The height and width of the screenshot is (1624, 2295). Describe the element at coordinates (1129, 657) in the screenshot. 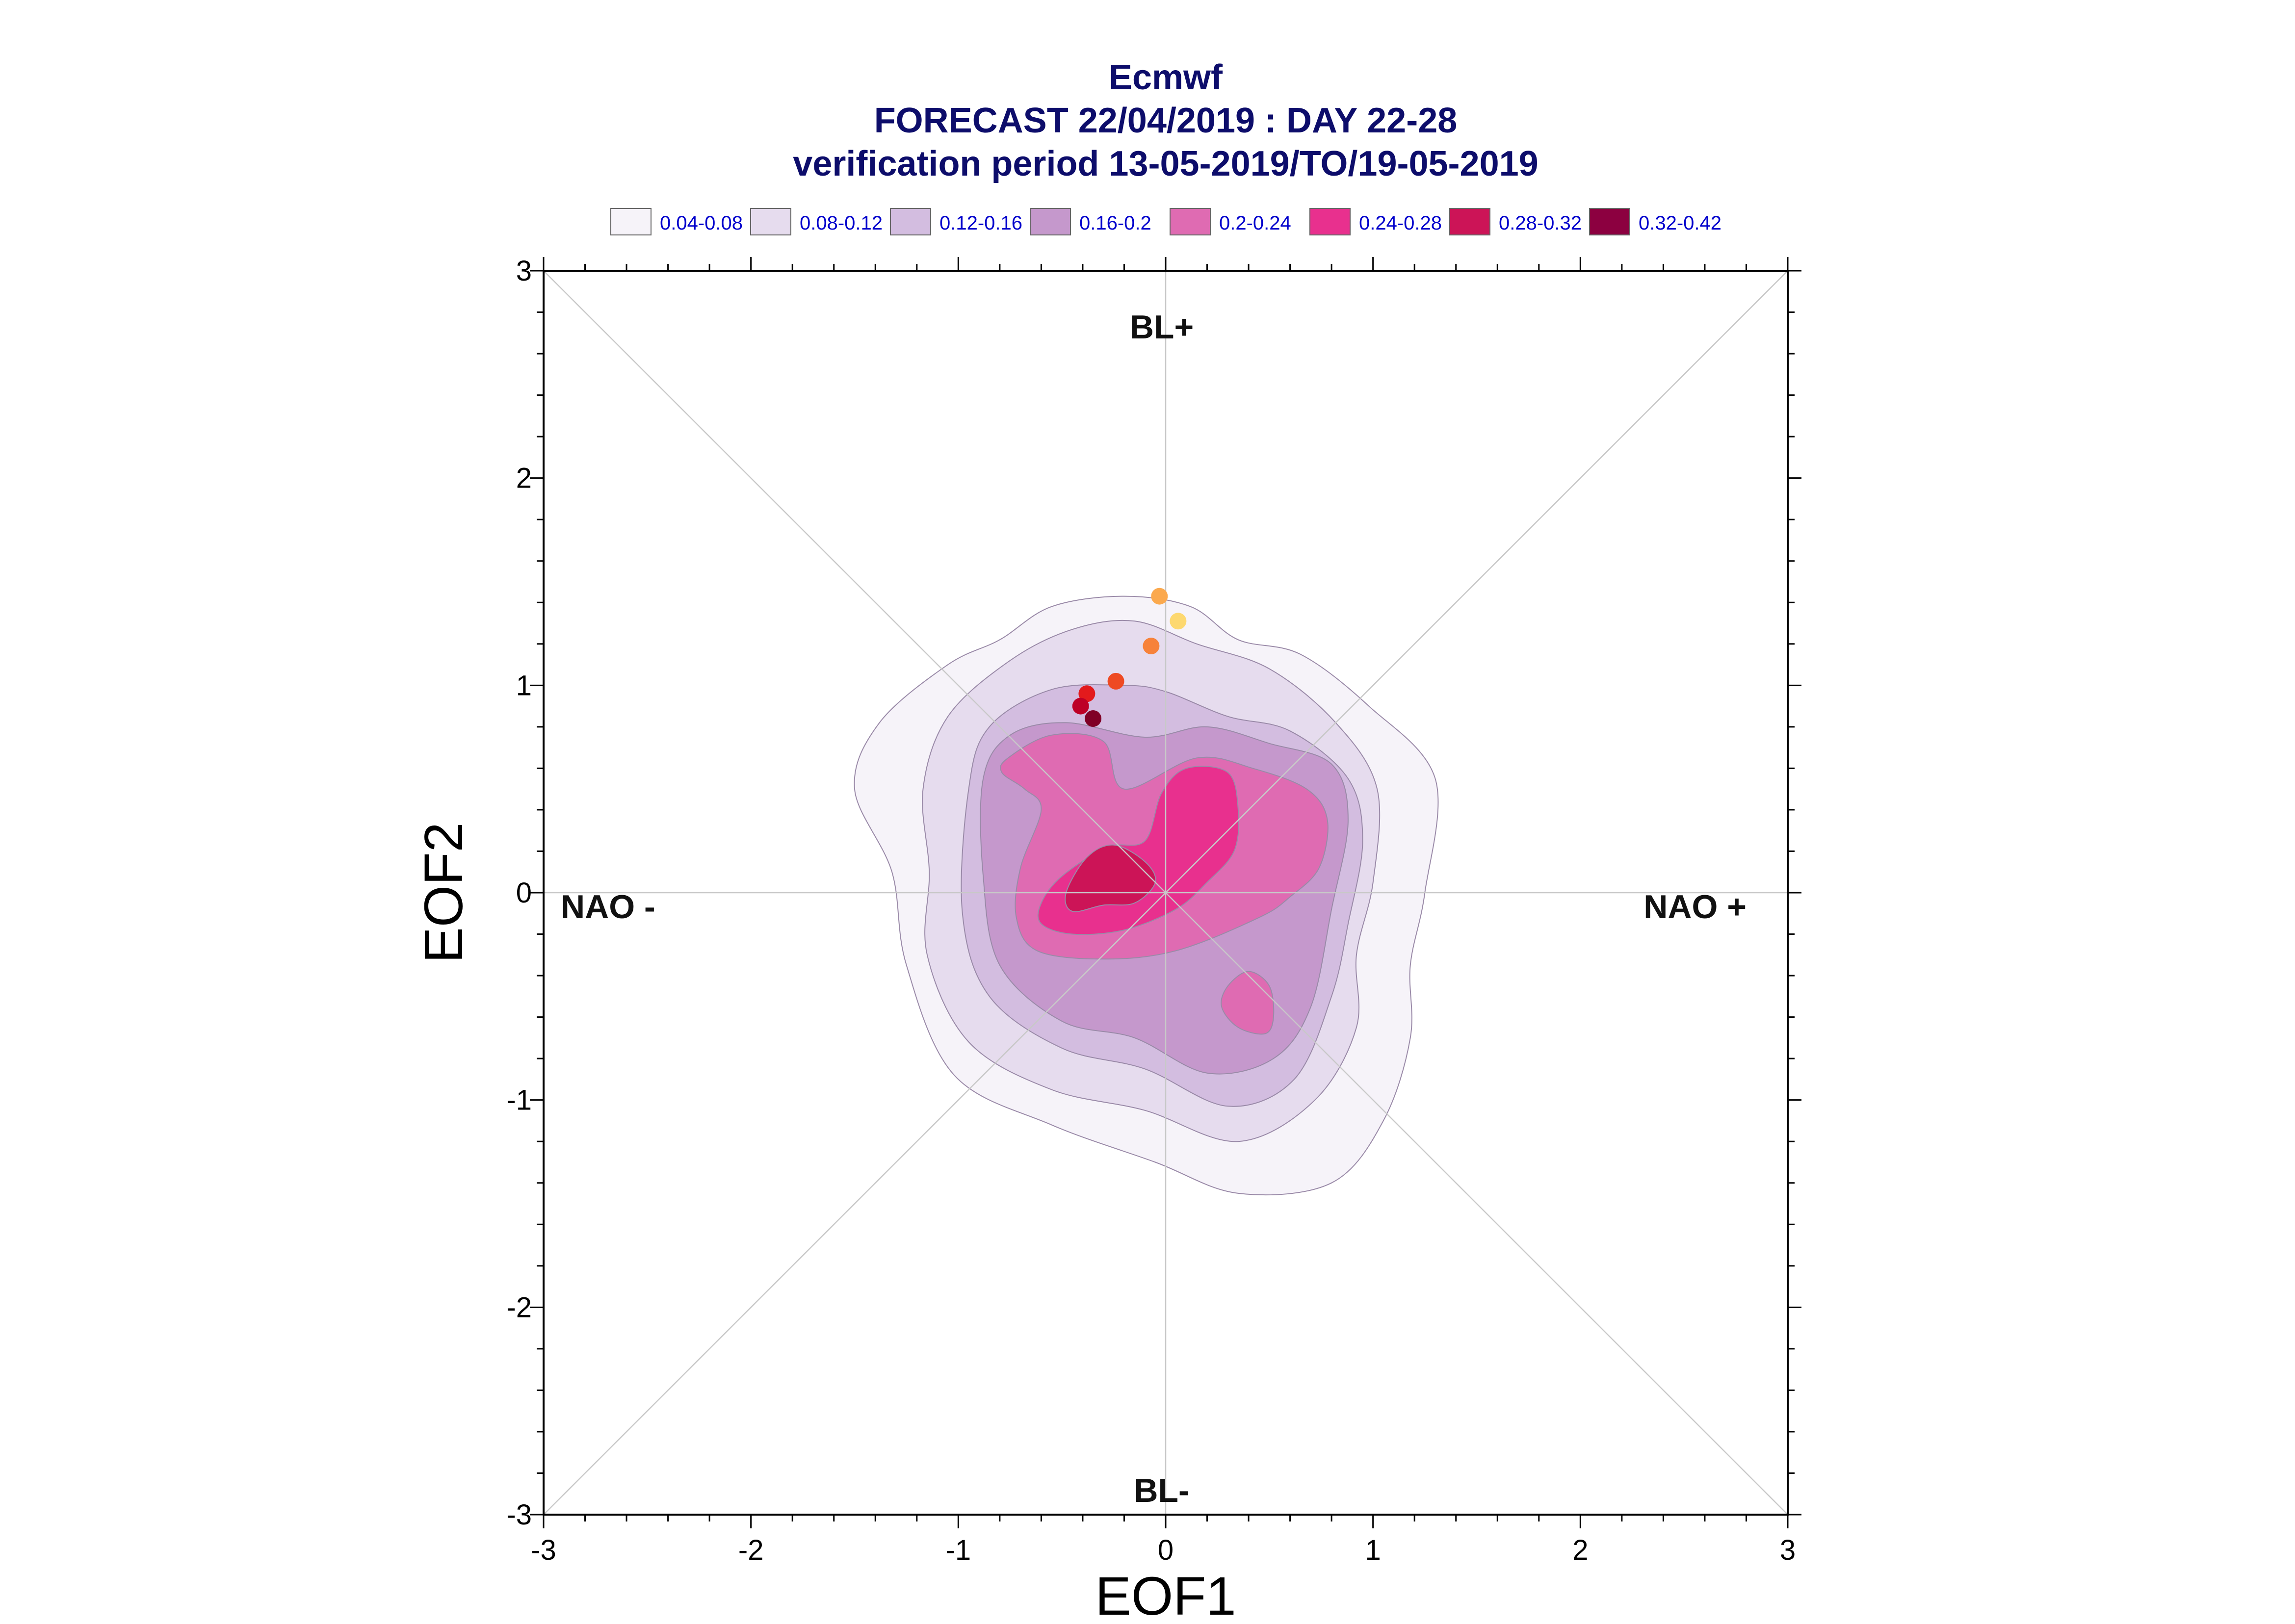

I see `forecast-points` at that location.